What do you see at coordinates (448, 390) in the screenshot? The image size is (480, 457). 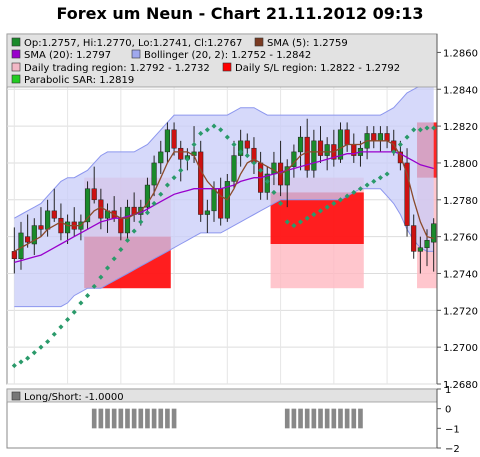 I see `sub-y-tick-label: 1` at bounding box center [448, 390].